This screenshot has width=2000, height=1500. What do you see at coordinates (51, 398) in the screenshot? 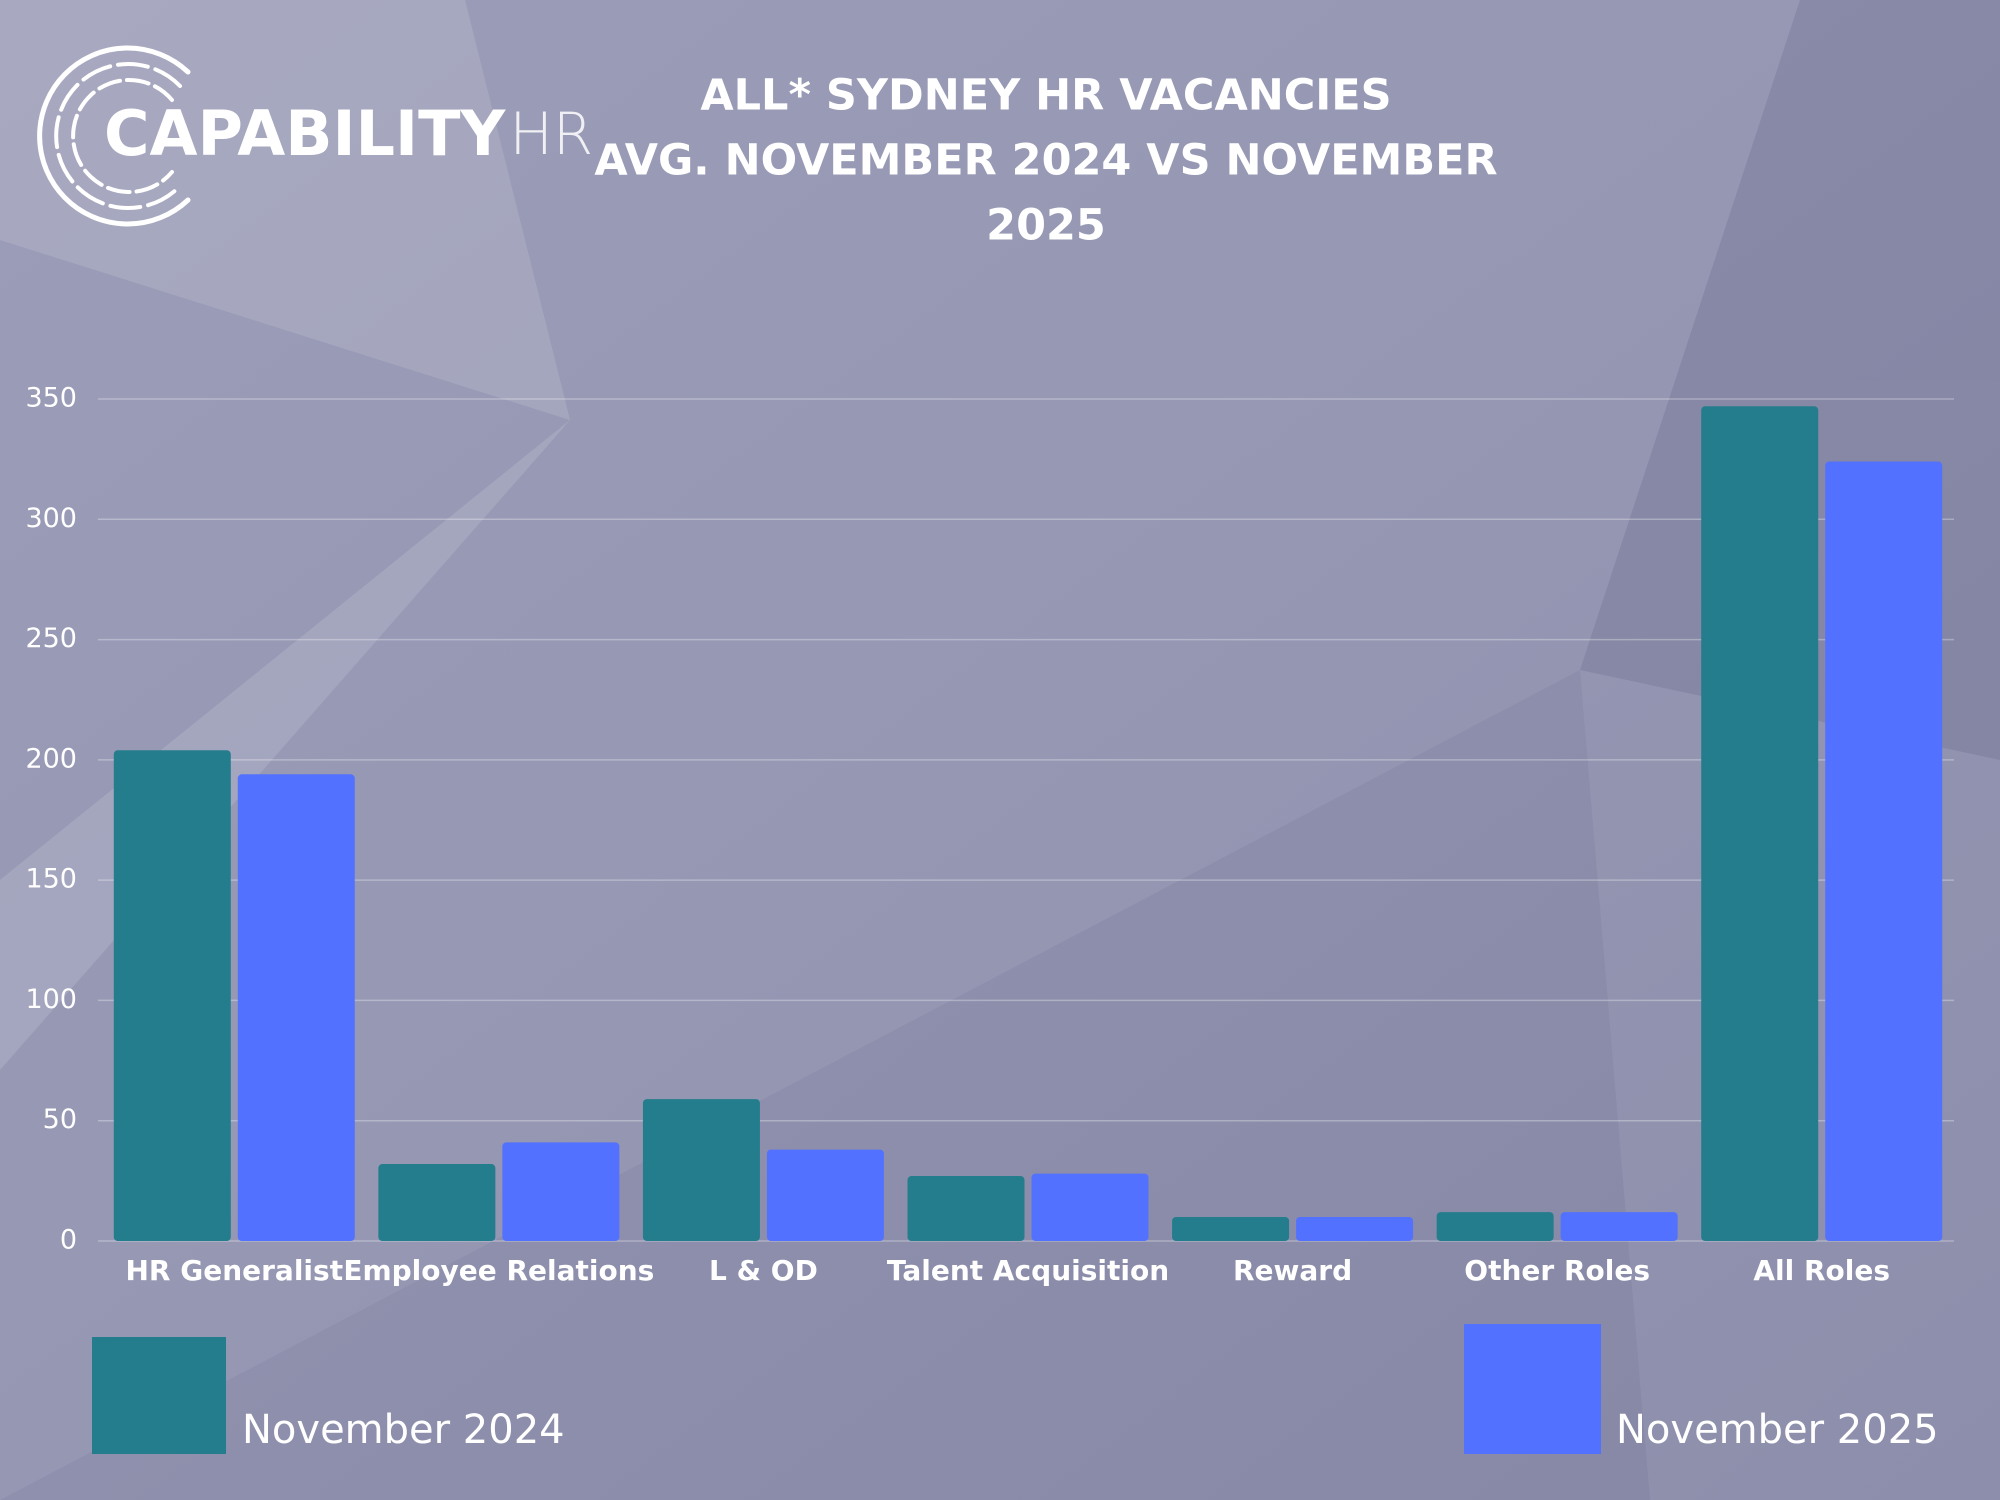
I see `y-tick-label: 350` at bounding box center [51, 398].